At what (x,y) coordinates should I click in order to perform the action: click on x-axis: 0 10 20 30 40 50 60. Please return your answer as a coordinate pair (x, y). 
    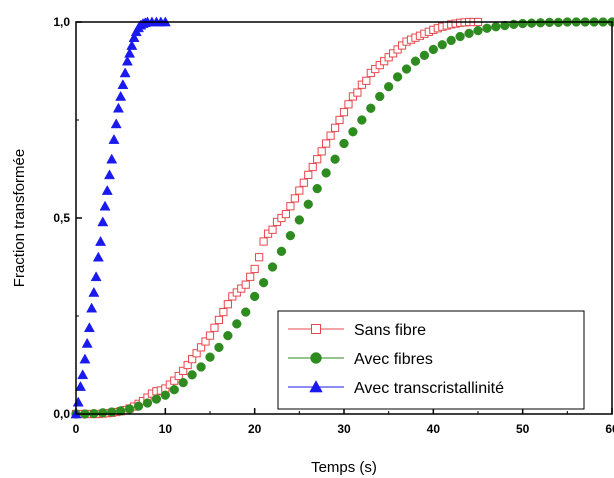
    Looking at the image, I should click on (343, 422).